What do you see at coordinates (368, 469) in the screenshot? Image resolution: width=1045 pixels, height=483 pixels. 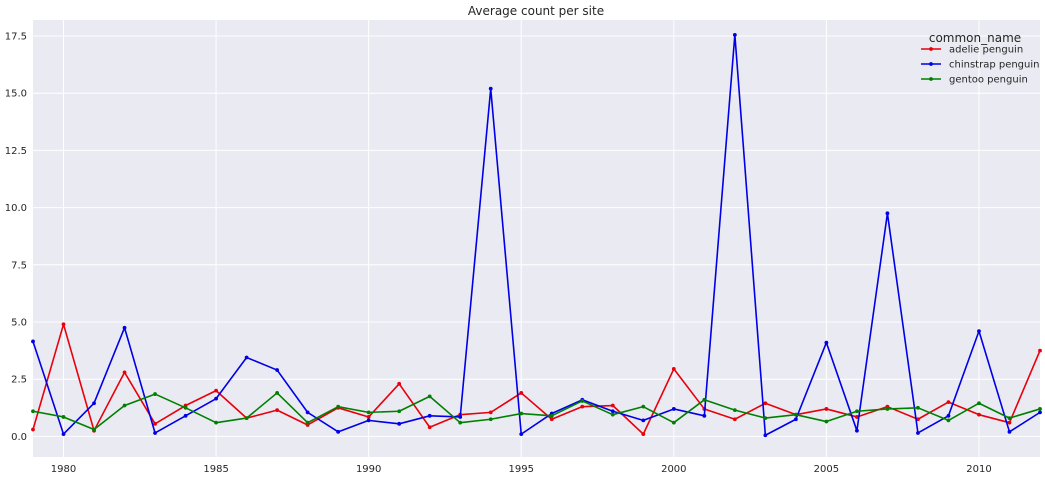 I see `x-tick-label: 1990` at bounding box center [368, 469].